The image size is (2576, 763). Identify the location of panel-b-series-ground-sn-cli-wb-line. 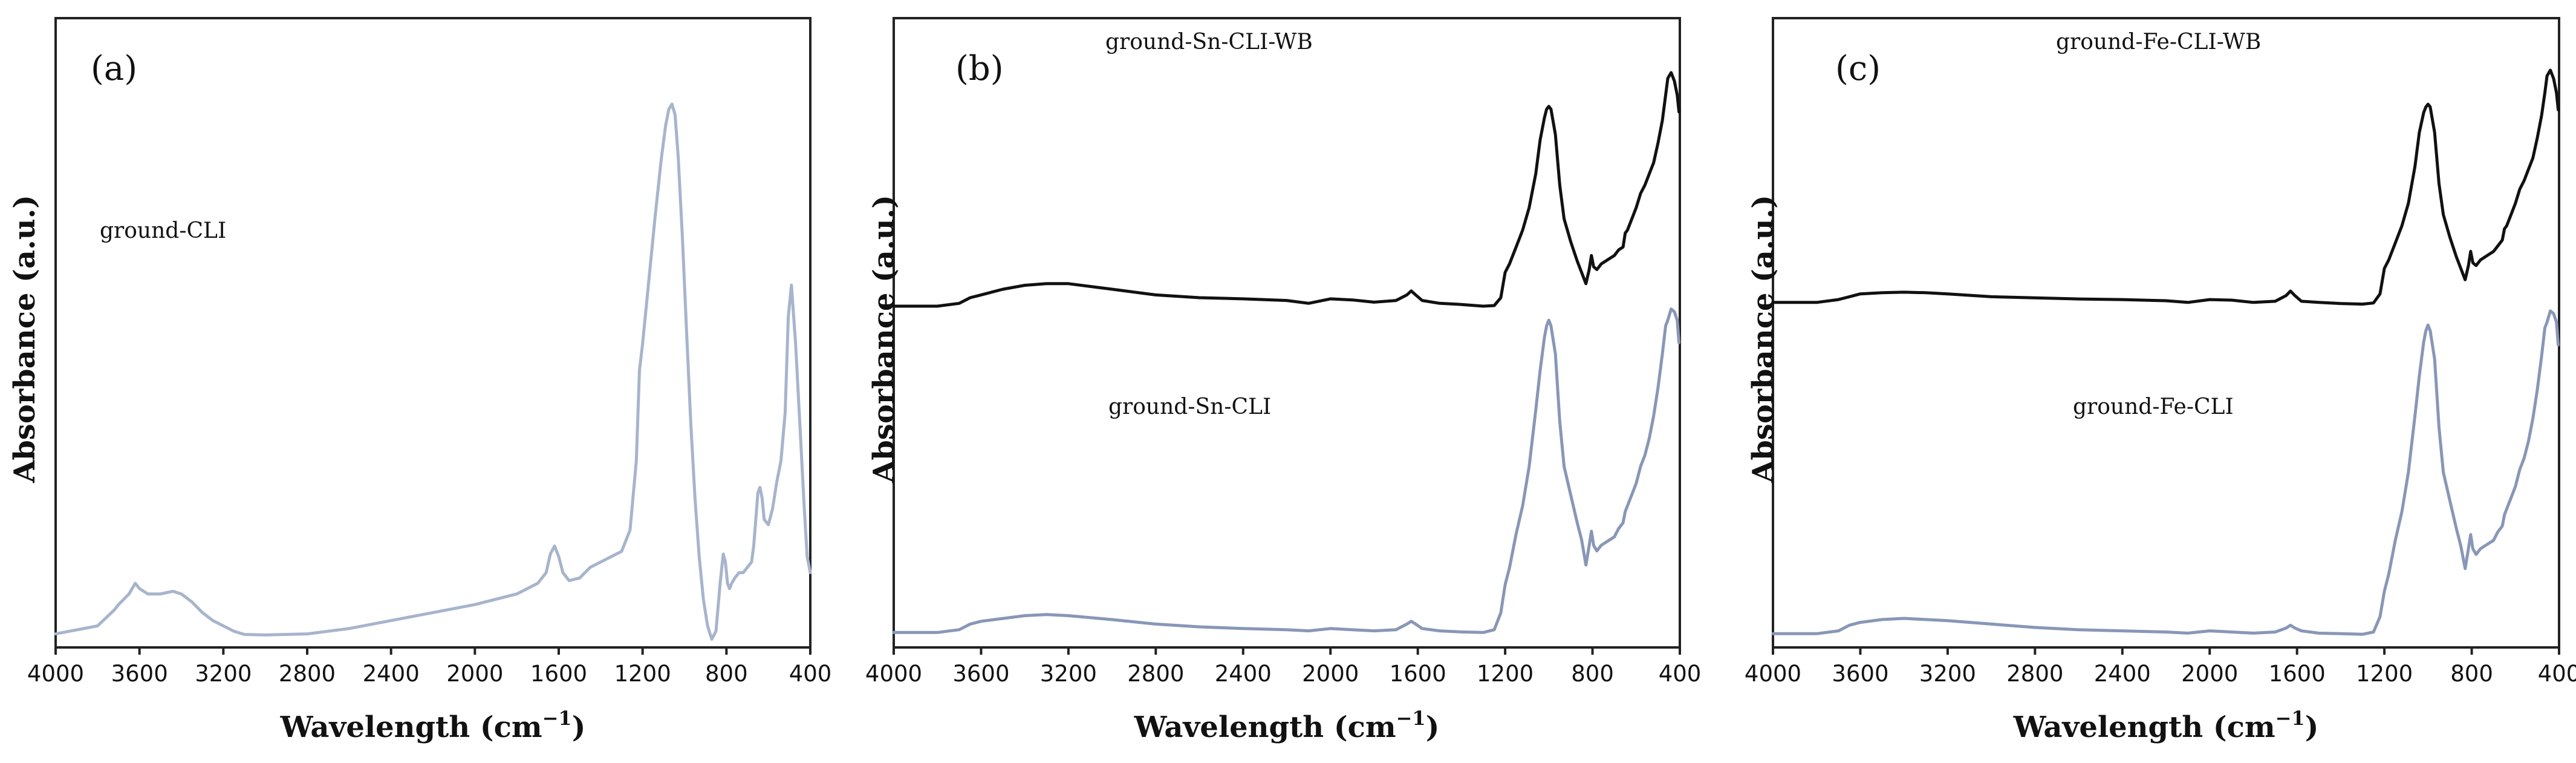
(1286, 189).